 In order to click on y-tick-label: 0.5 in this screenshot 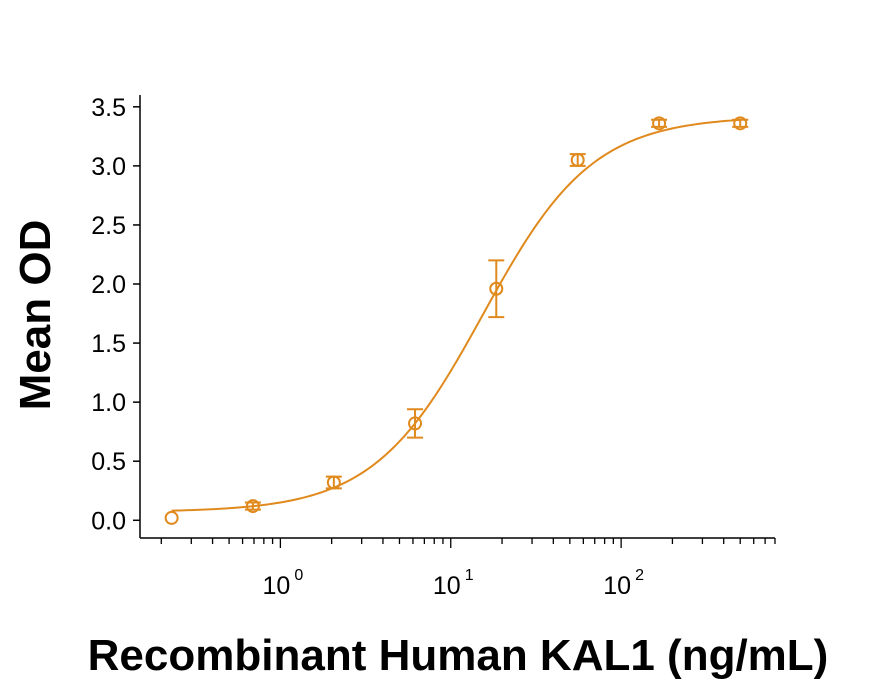, I will do `click(108, 462)`.